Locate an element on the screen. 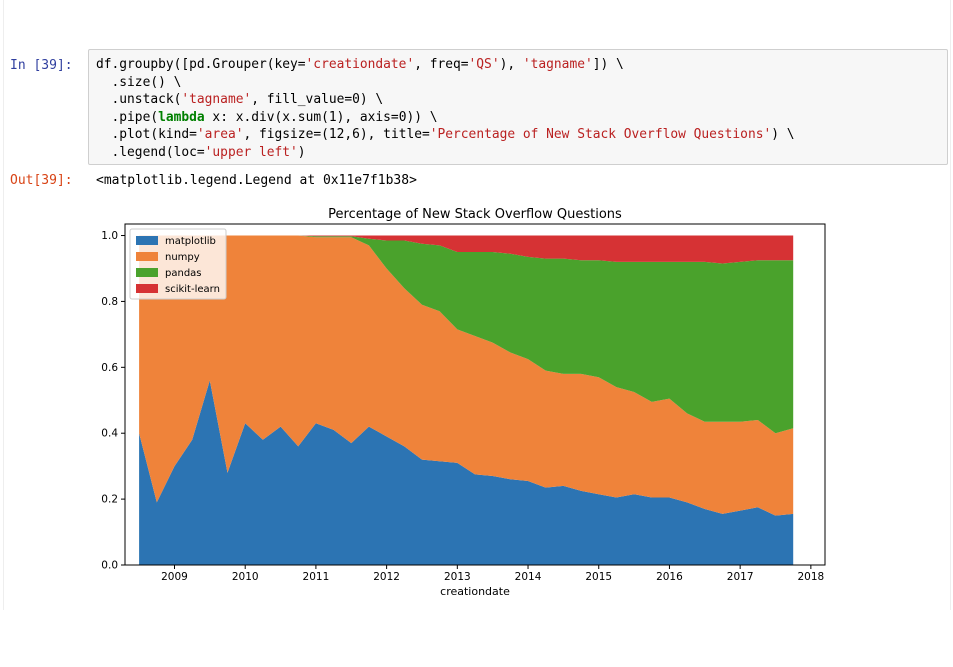  y-tick-label: 0.0 is located at coordinates (109, 566).